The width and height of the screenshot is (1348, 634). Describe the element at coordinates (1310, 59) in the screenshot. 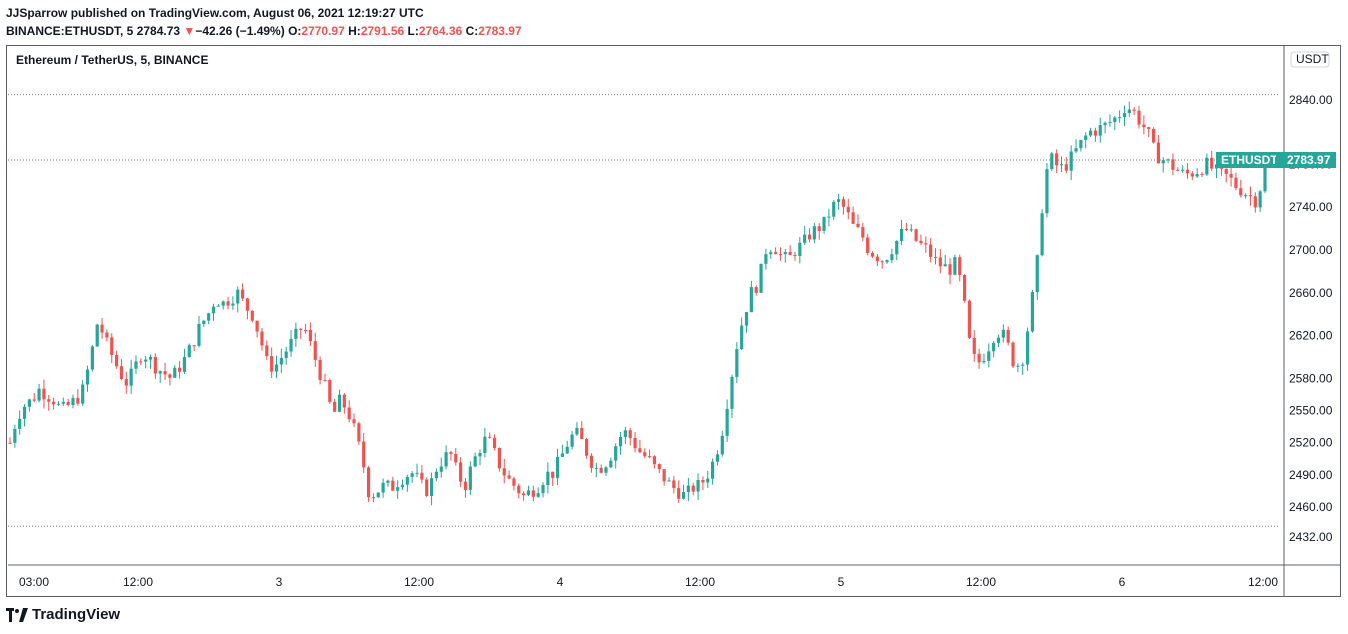

I see `currency-badge: USDT` at that location.